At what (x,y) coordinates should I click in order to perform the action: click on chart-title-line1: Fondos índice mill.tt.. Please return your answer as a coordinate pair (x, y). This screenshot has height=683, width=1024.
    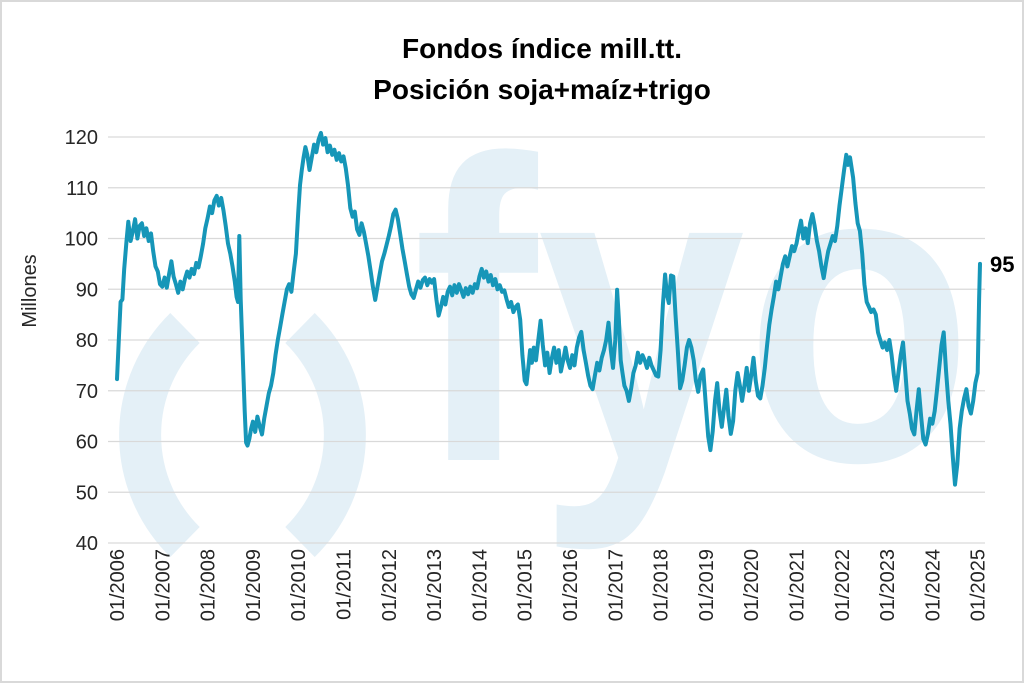
    Looking at the image, I should click on (542, 48).